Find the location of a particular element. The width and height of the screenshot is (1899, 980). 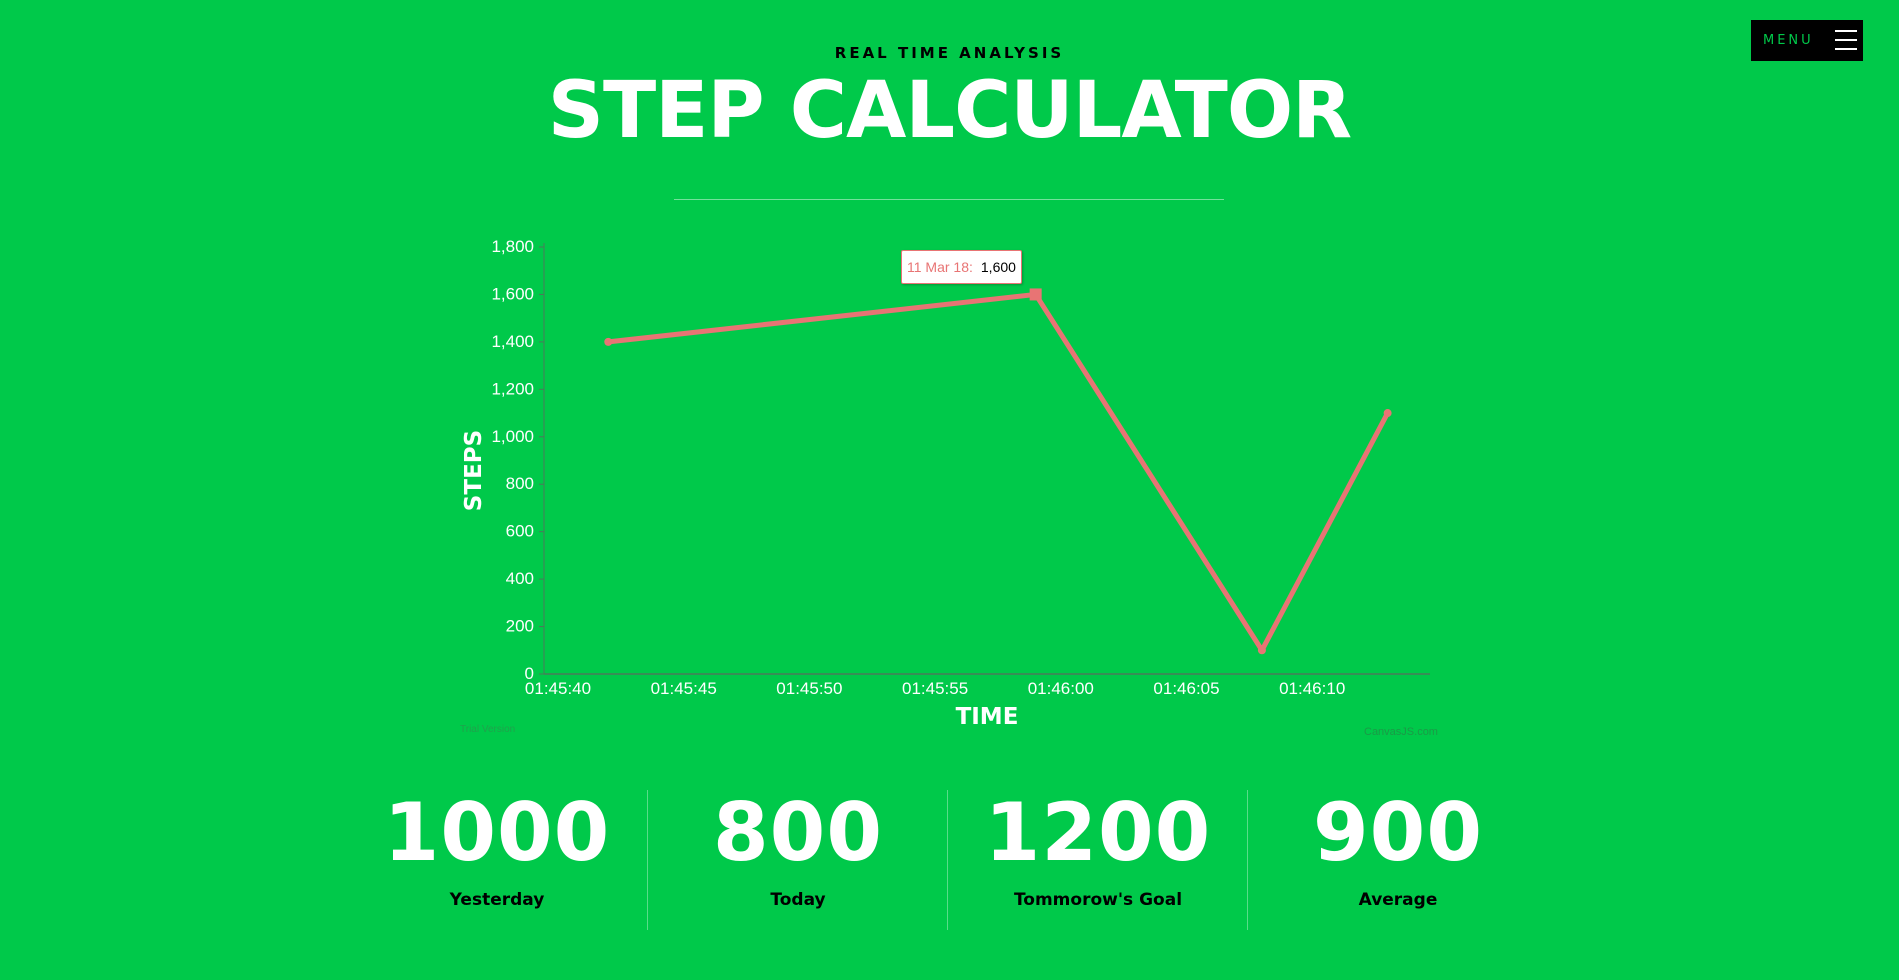

stat-today: 800 Today is located at coordinates (797, 860).